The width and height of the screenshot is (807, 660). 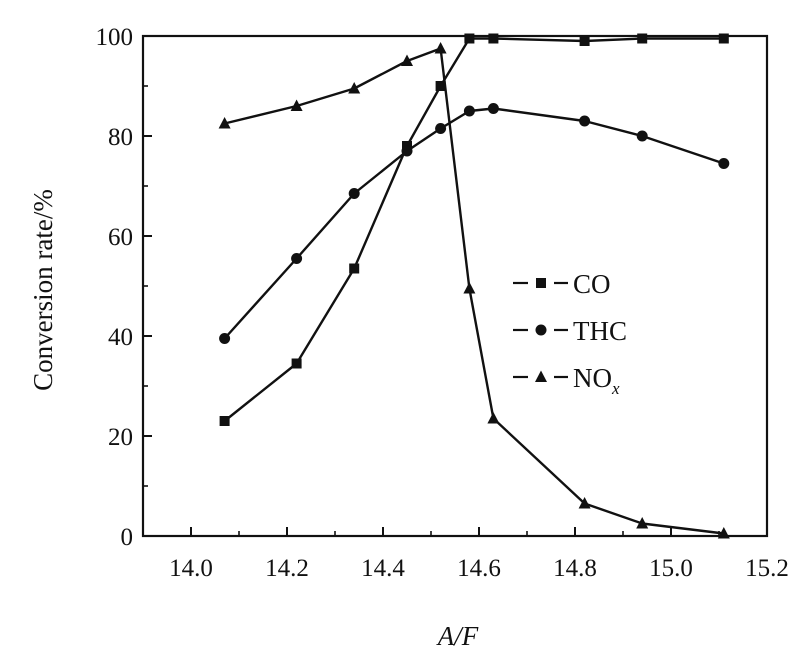 I want to click on legend-label-co: CO, so click(x=592, y=284).